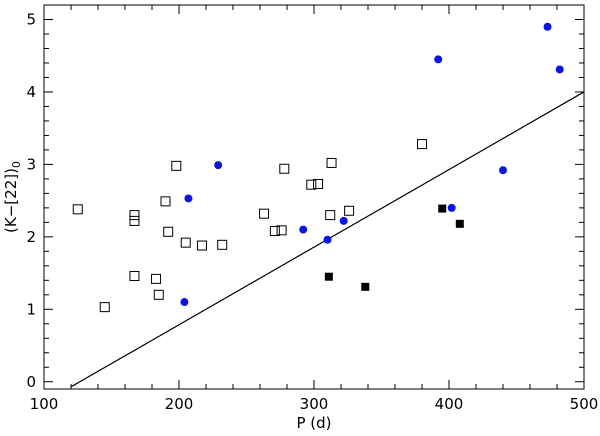  Describe the element at coordinates (449, 404) in the screenshot. I see `x-tick-label: 400` at that location.